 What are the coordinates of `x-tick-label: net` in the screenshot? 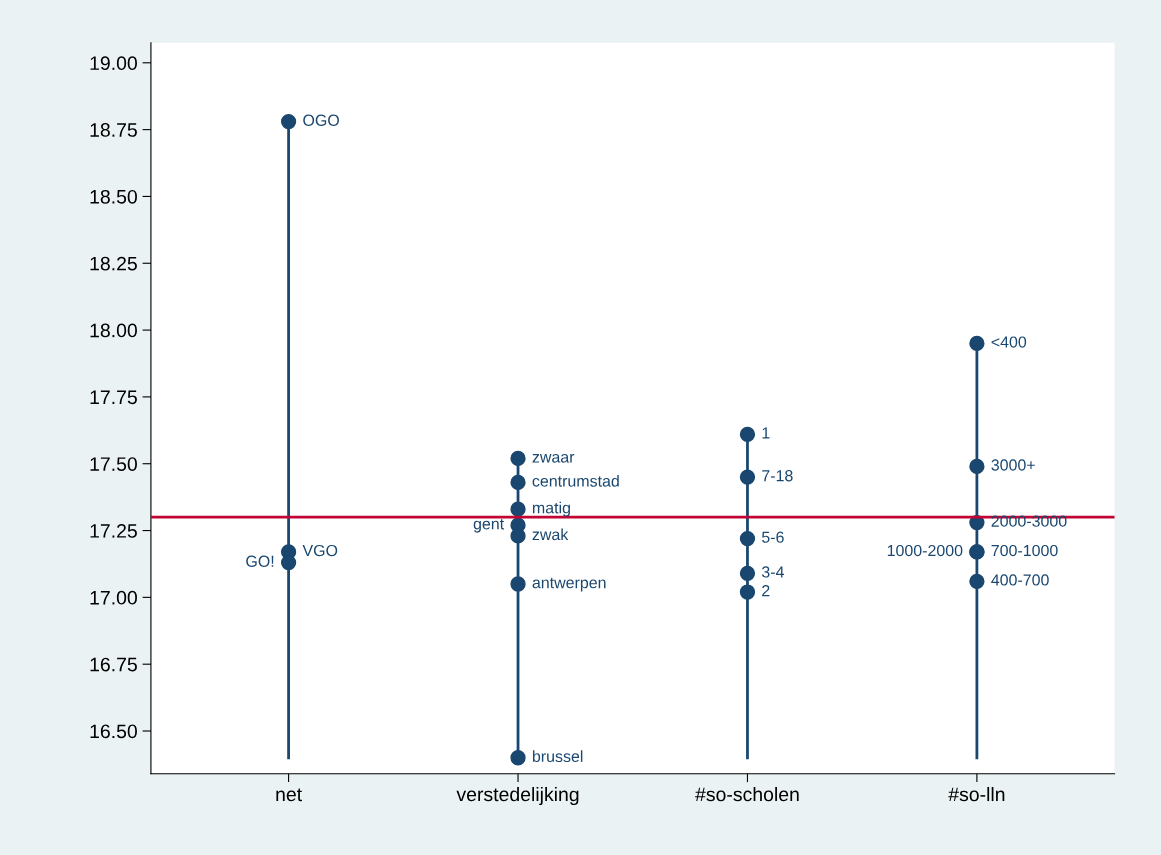 It's located at (289, 795).